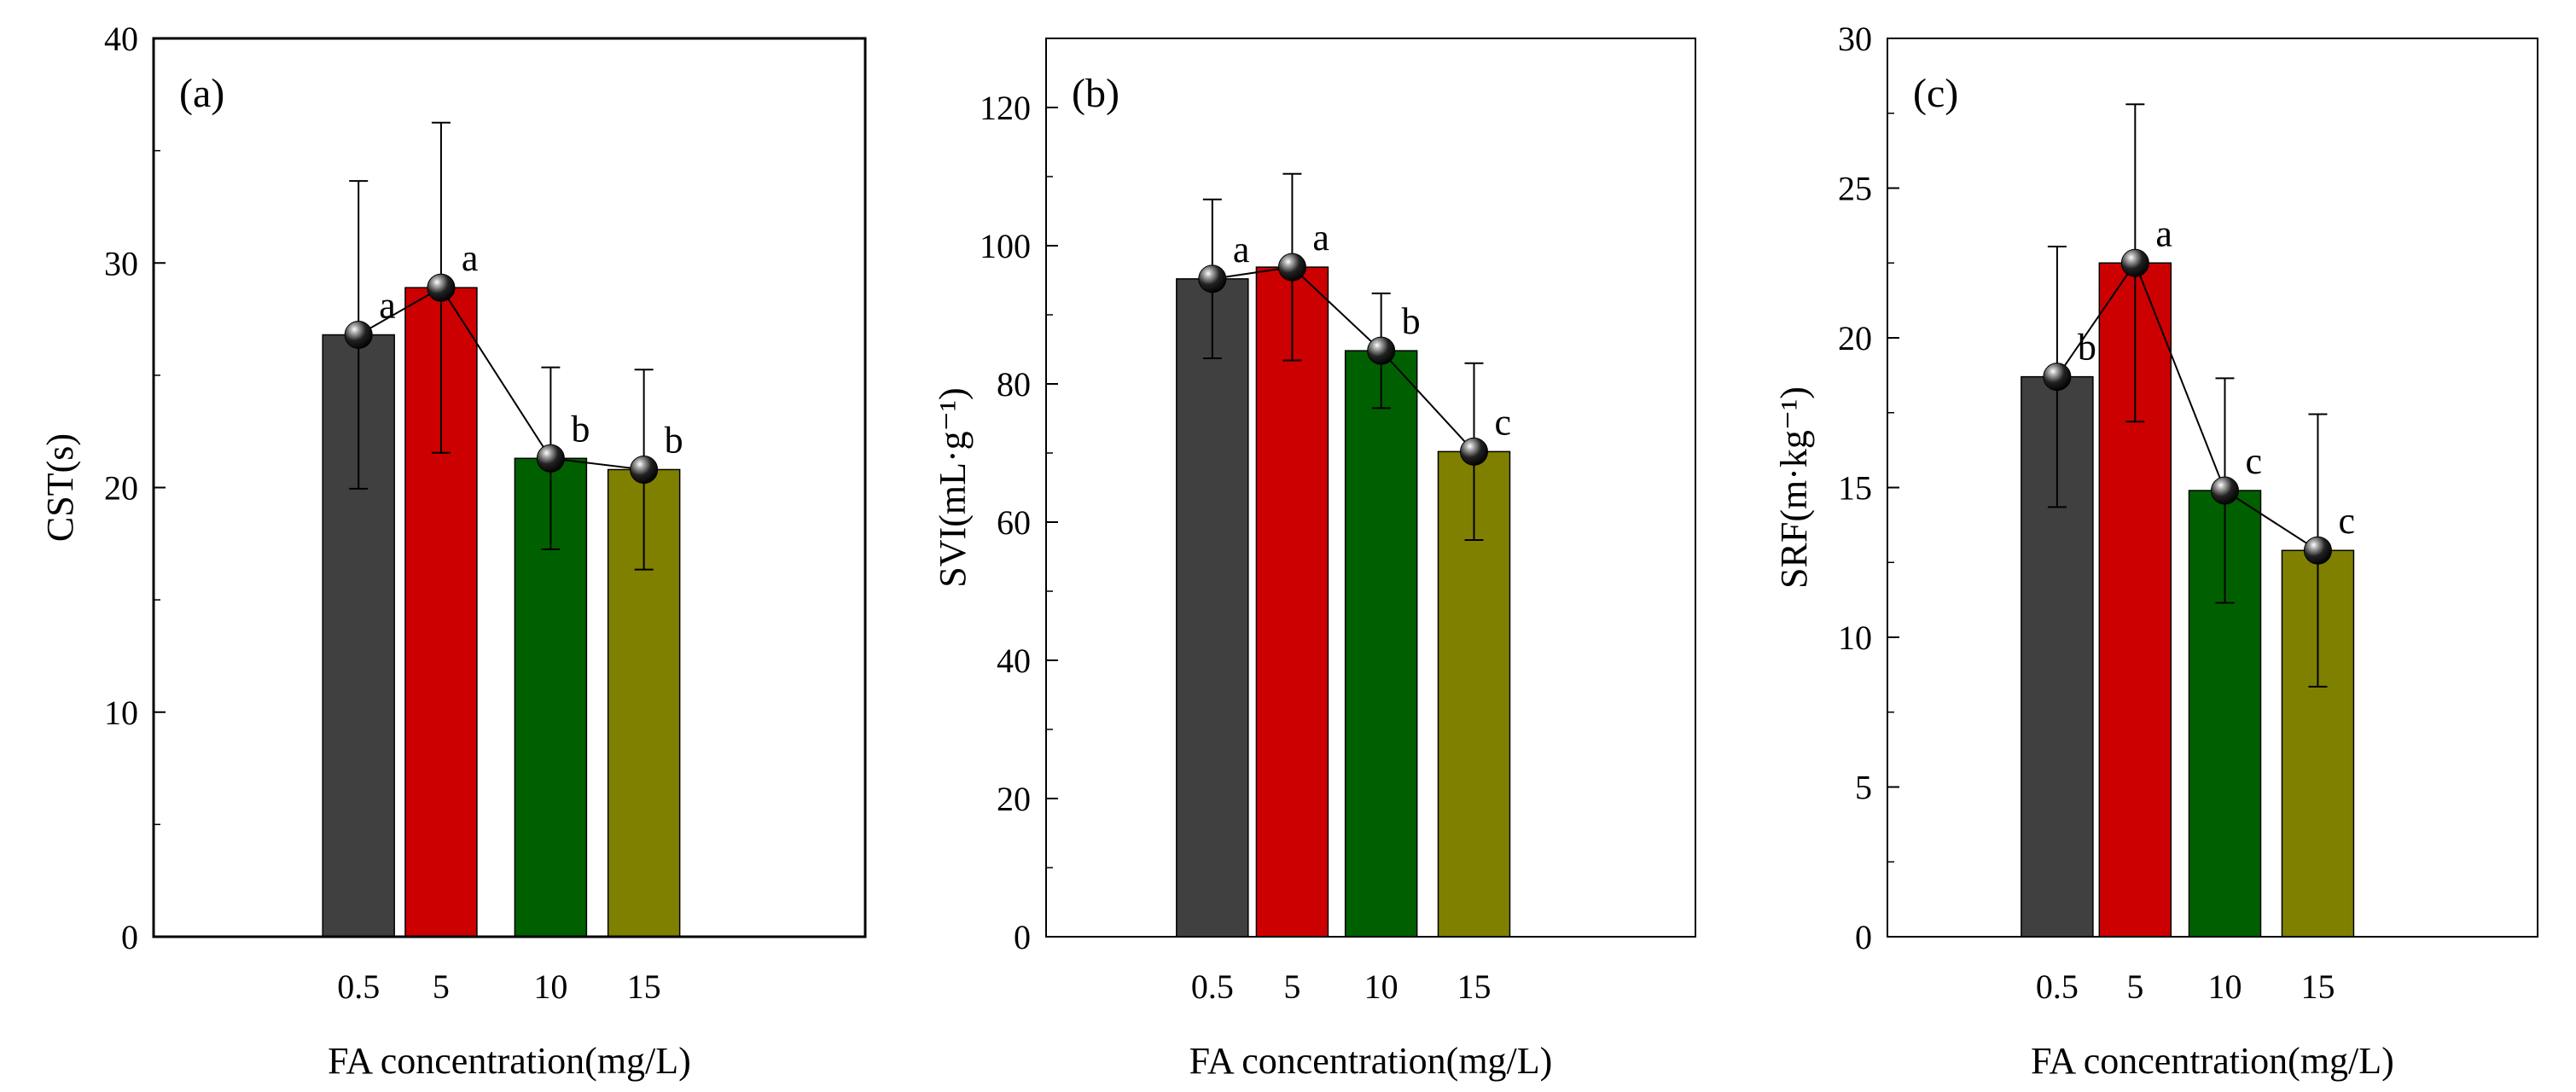  Describe the element at coordinates (1014, 522) in the screenshot. I see `y-tick-label-b-3: 60` at that location.